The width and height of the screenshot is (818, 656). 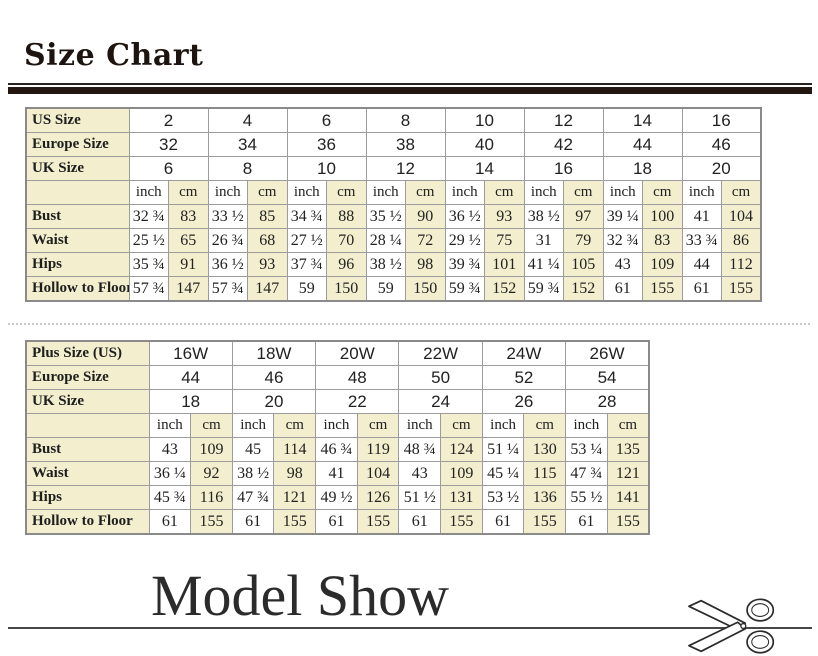 What do you see at coordinates (563, 144) in the screenshot?
I see `size-cell: 42` at bounding box center [563, 144].